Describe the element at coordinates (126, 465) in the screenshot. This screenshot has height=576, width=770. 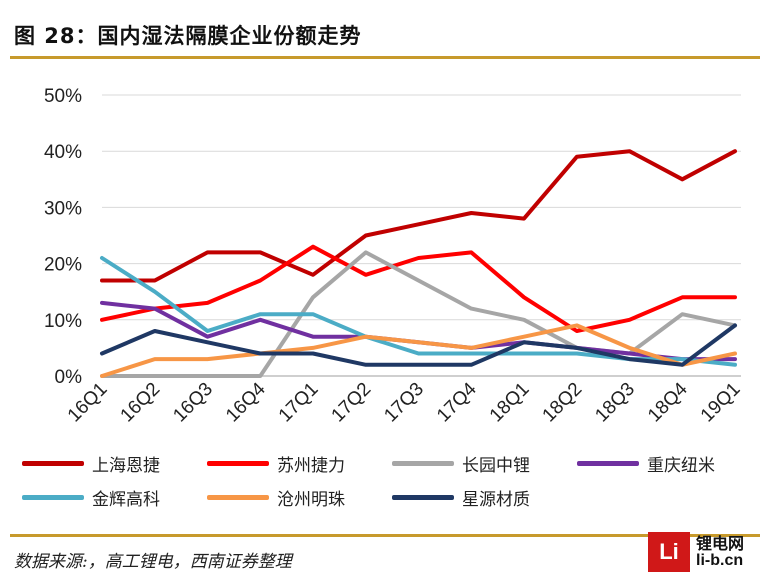
I see `legend-label: 上海恩捷` at that location.